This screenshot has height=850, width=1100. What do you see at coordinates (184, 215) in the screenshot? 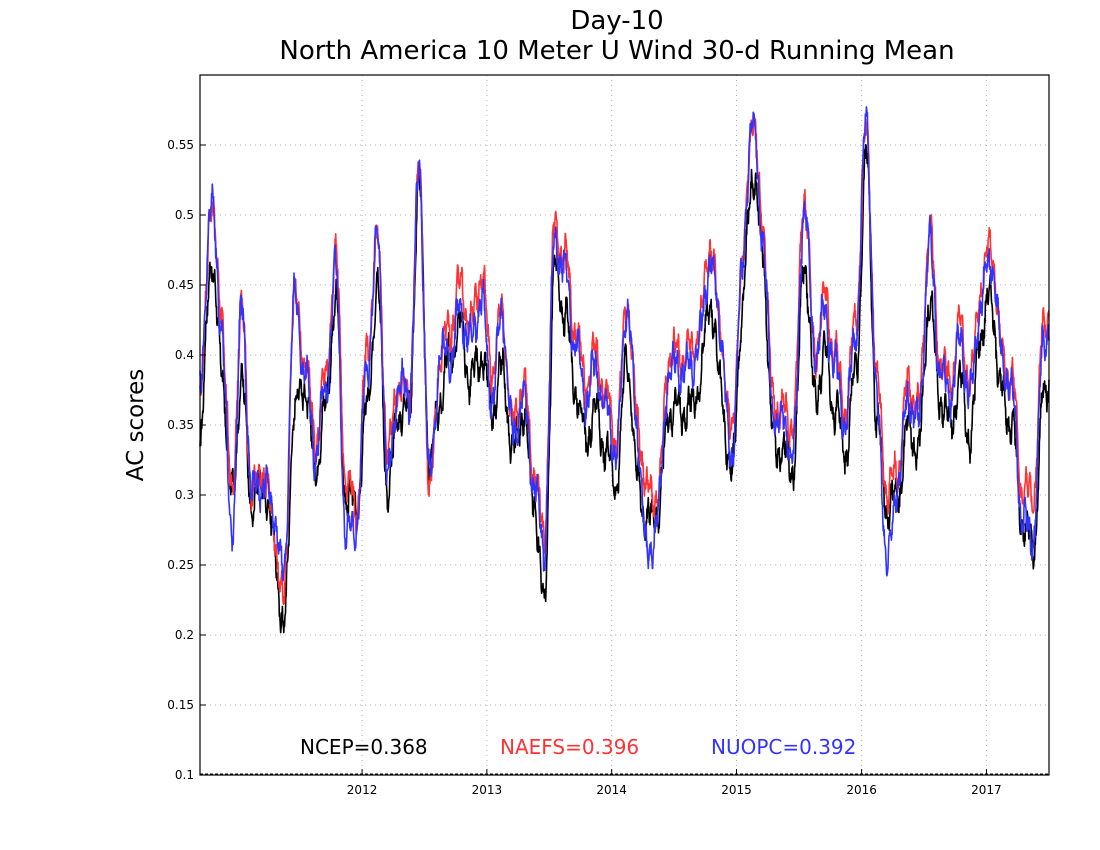
I see `y-tick-label: 0.5` at bounding box center [184, 215].